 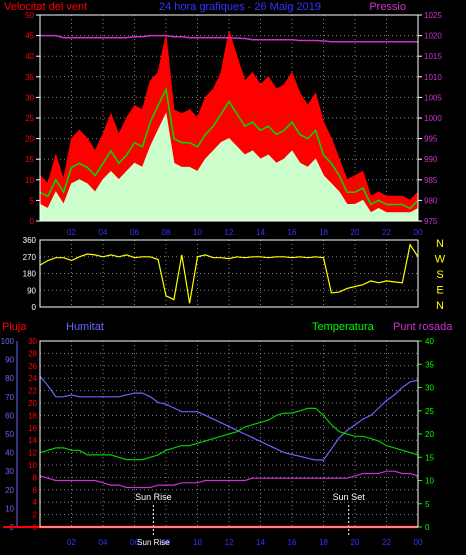 I want to click on temperature-ytick-label: 10, so click(x=429, y=481).